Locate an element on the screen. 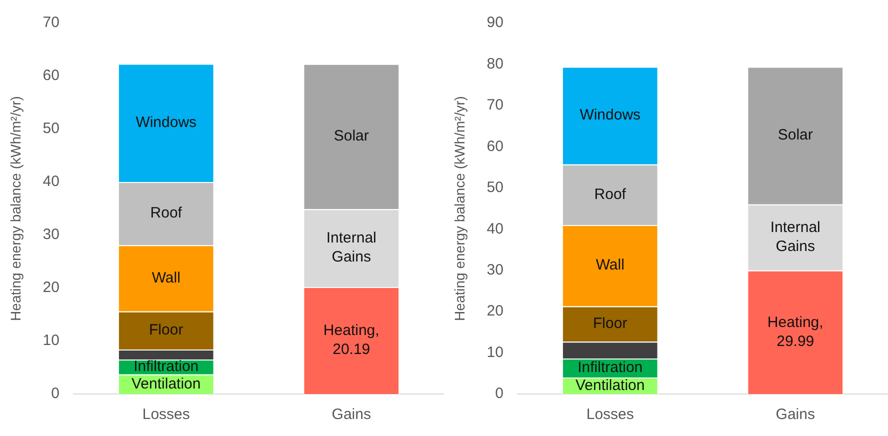  y-tick-label: 80 is located at coordinates (495, 63).